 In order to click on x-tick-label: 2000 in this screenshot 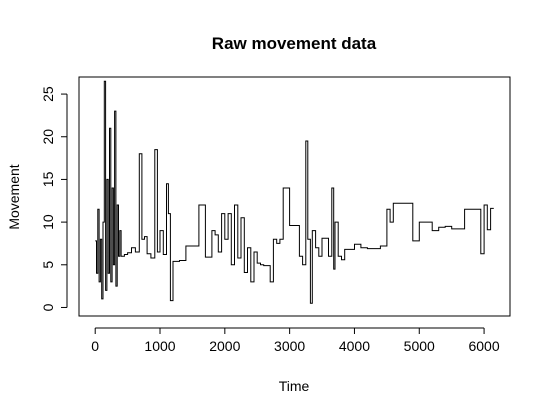, I will do `click(224, 346)`.